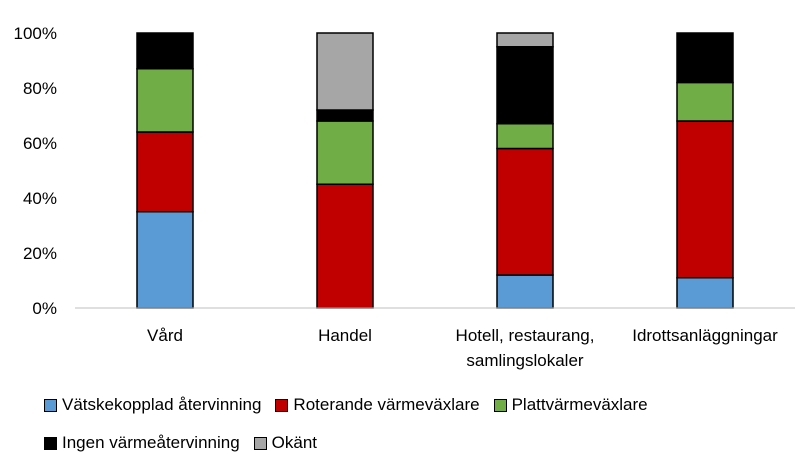  What do you see at coordinates (40, 88) in the screenshot?
I see `y-tick-label: 80%` at bounding box center [40, 88].